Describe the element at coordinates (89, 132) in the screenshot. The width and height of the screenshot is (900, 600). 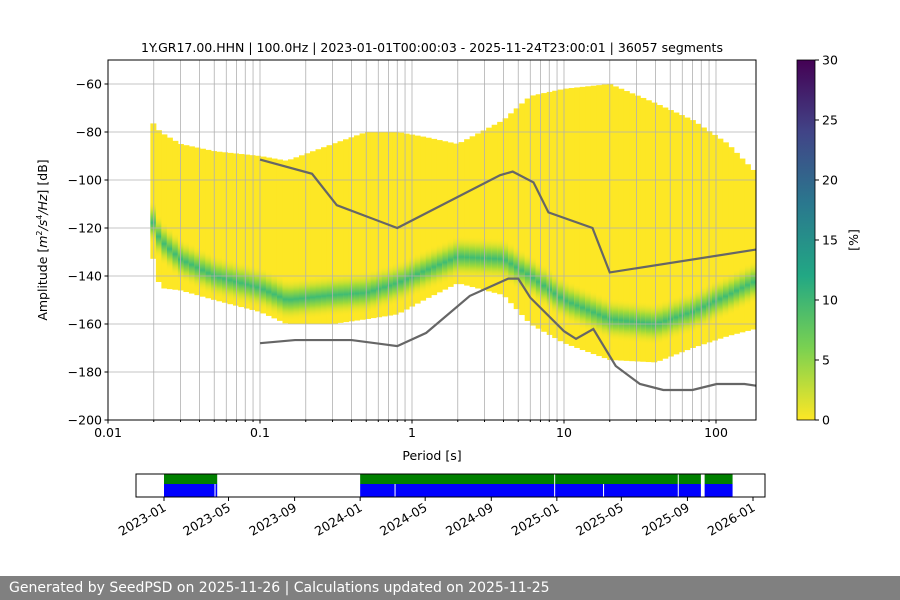
I see `y-tick-label: −80` at that location.